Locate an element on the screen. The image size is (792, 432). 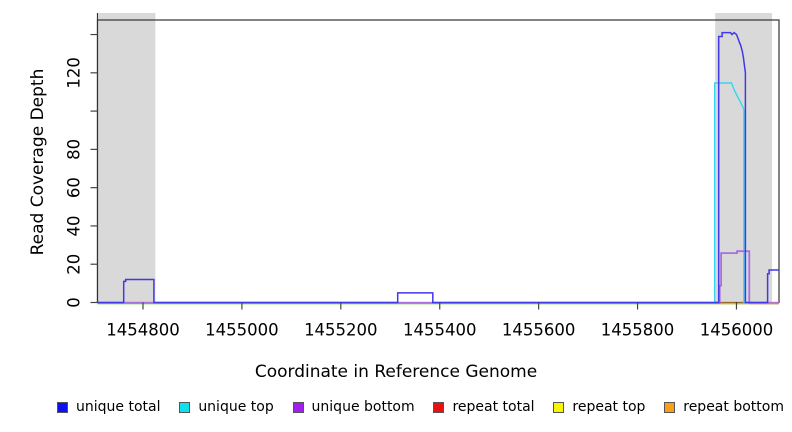
x-tick-label: 1455200 is located at coordinates (341, 330).